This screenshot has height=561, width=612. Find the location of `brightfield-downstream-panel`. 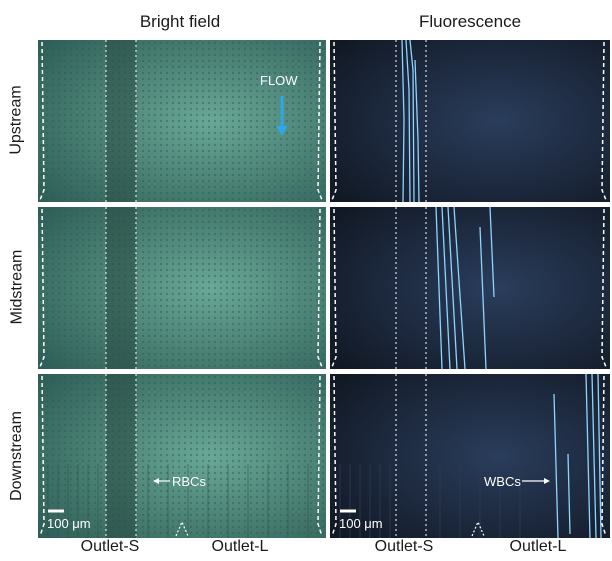

brightfield-downstream-panel is located at coordinates (182, 456).